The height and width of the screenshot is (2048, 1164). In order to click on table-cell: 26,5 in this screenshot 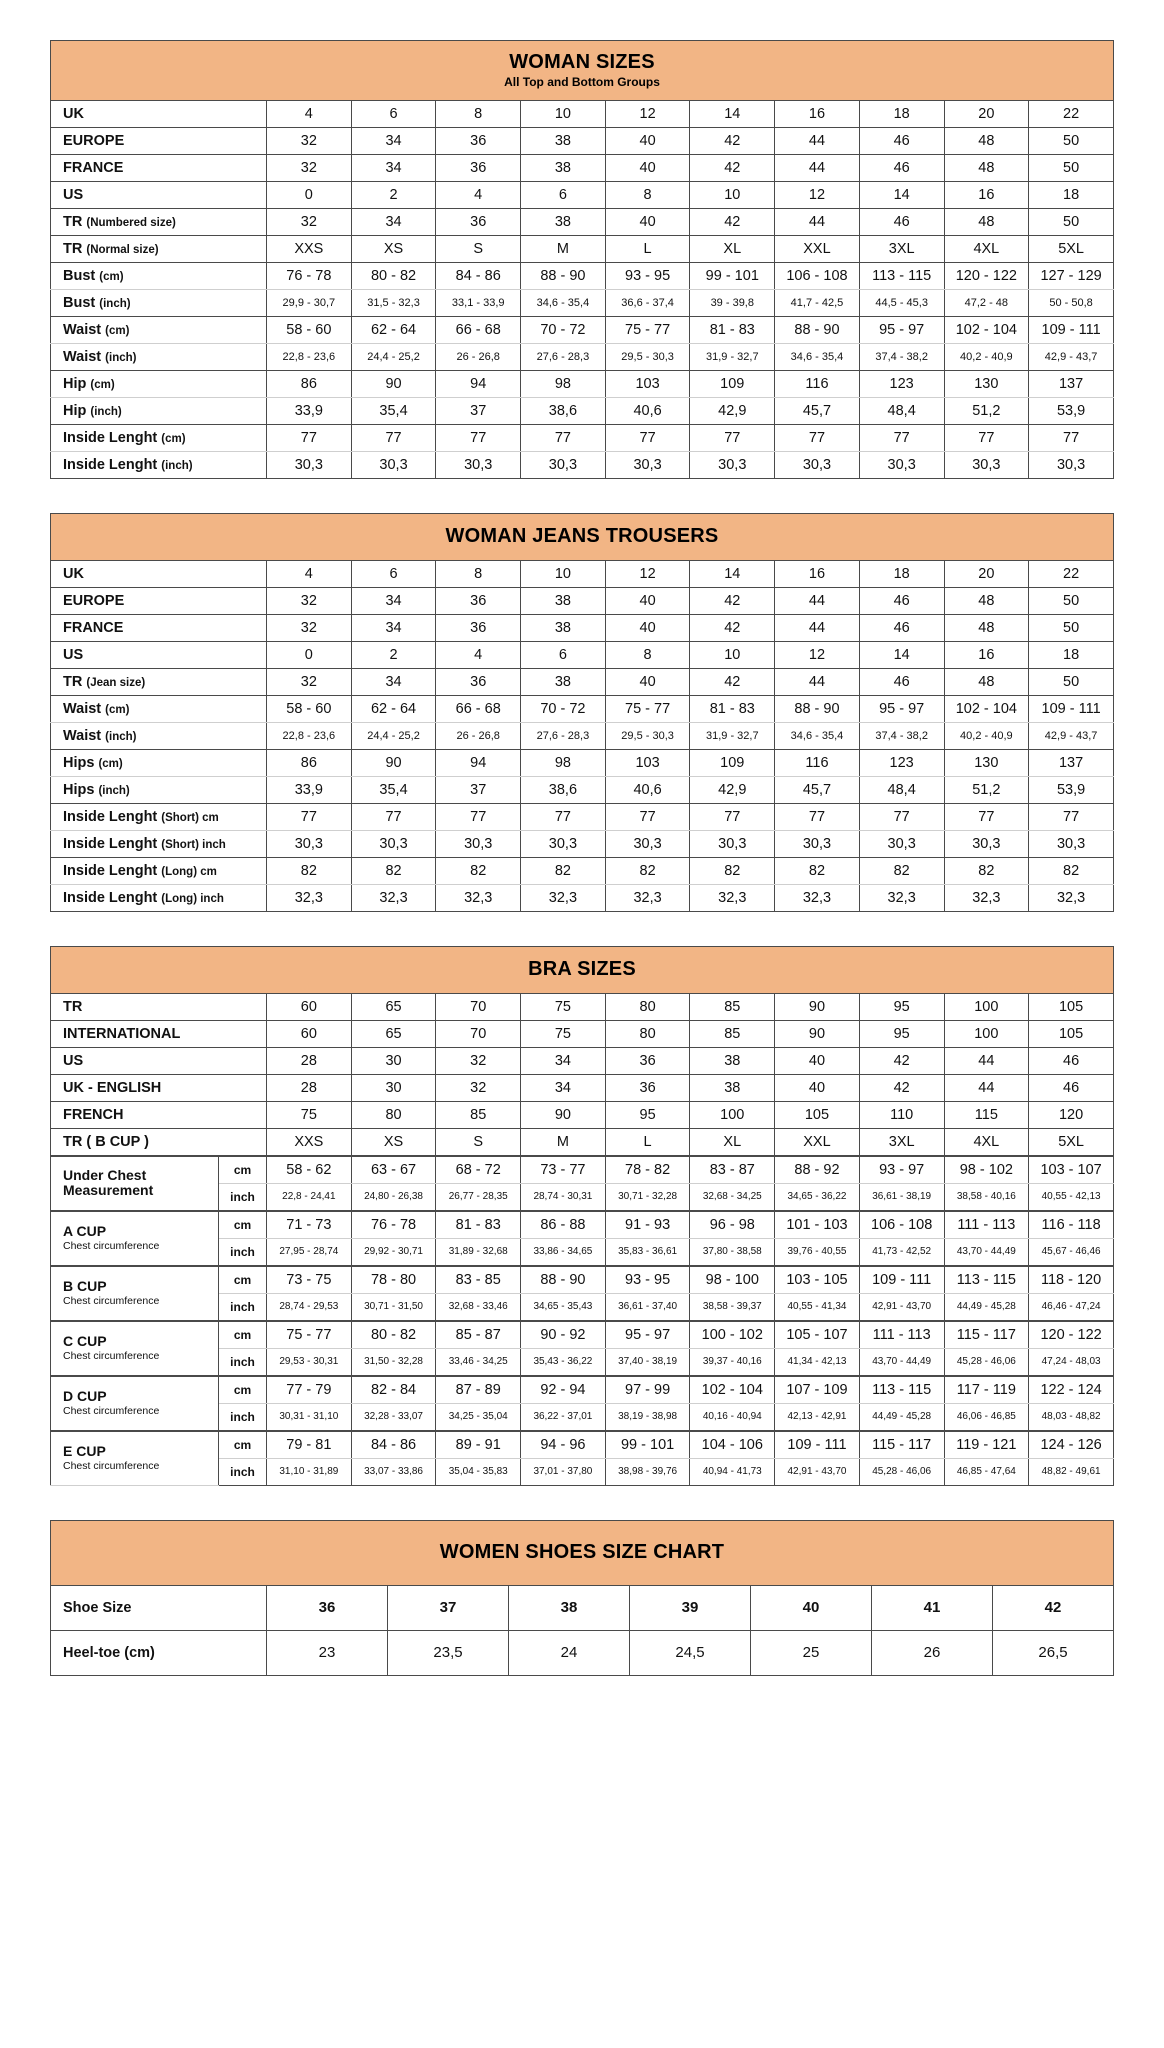, I will do `click(1053, 1652)`.